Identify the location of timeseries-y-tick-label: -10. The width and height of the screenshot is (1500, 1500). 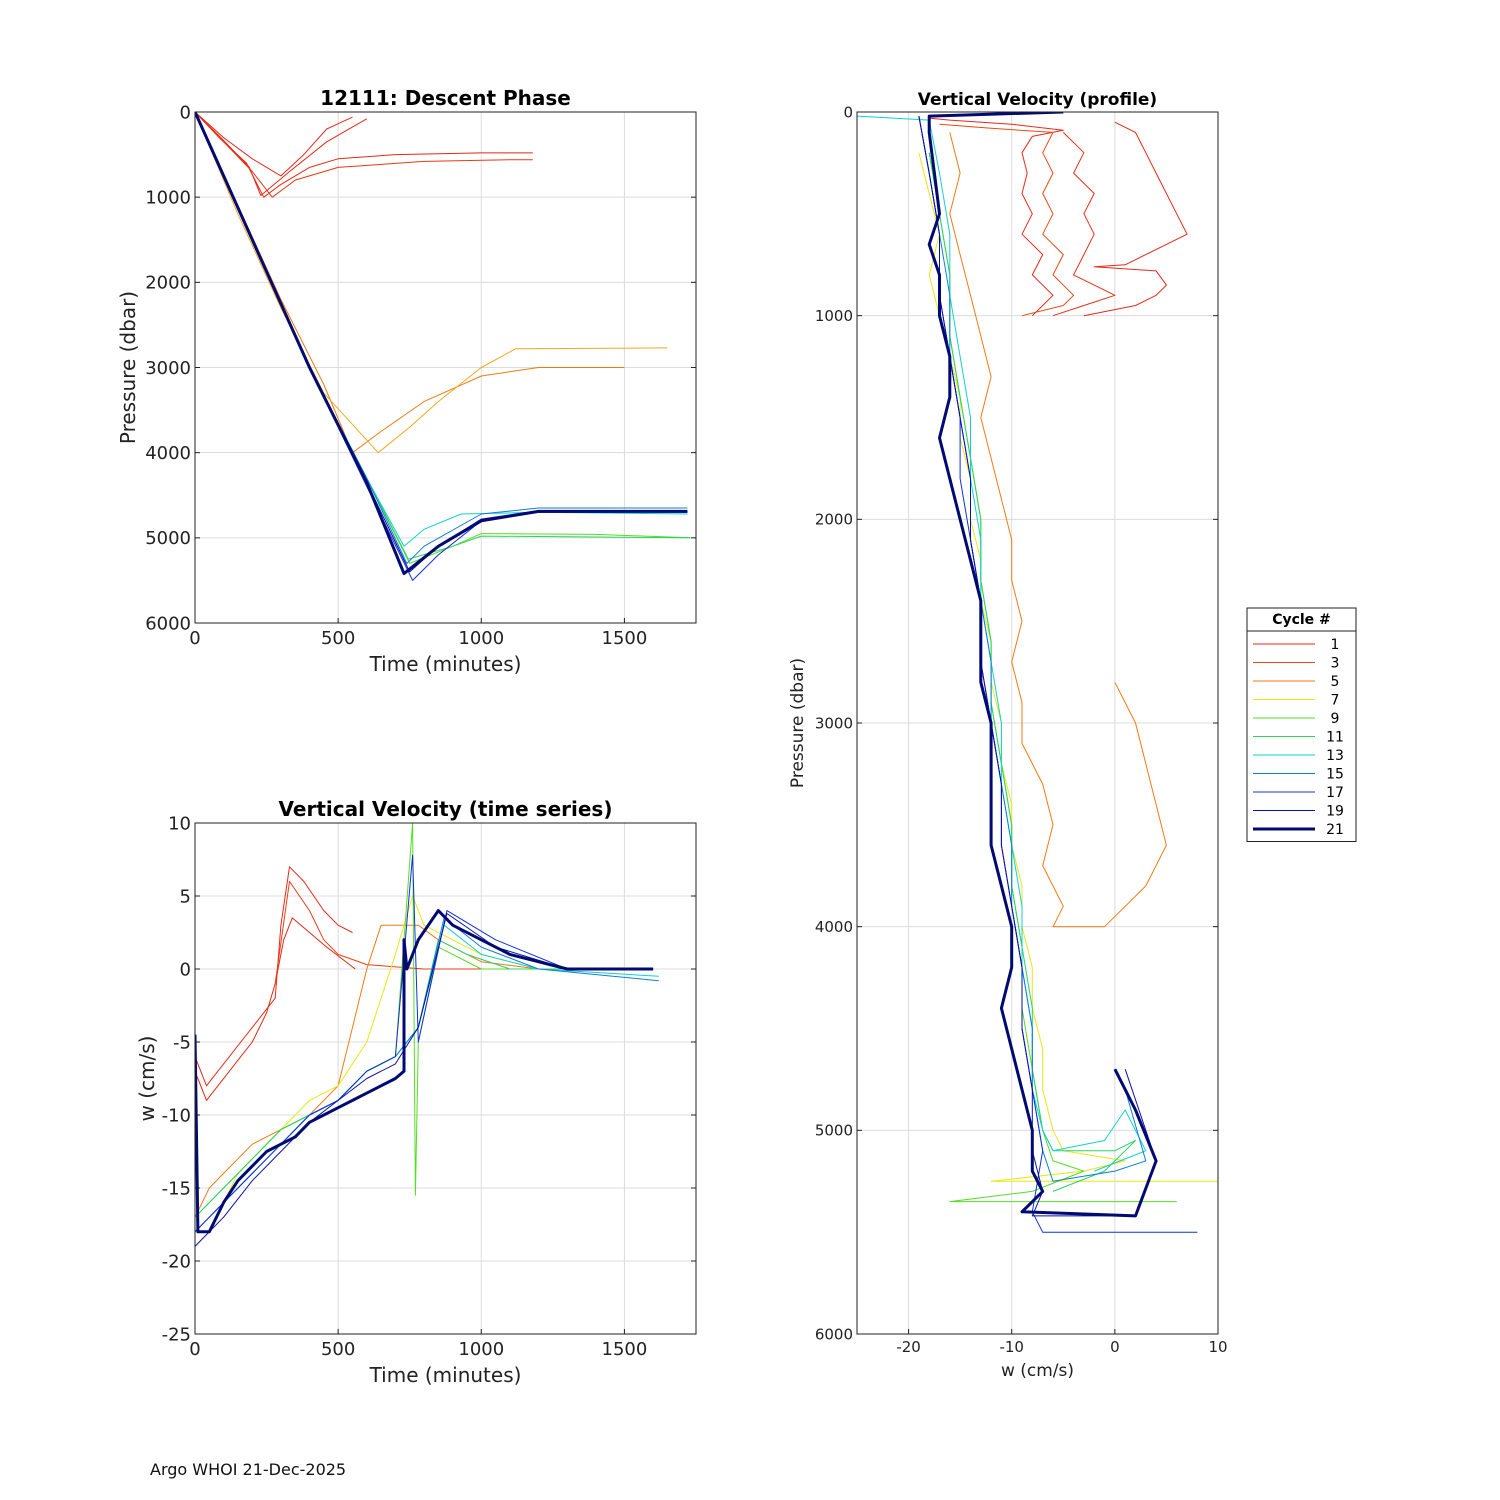
(176, 1115).